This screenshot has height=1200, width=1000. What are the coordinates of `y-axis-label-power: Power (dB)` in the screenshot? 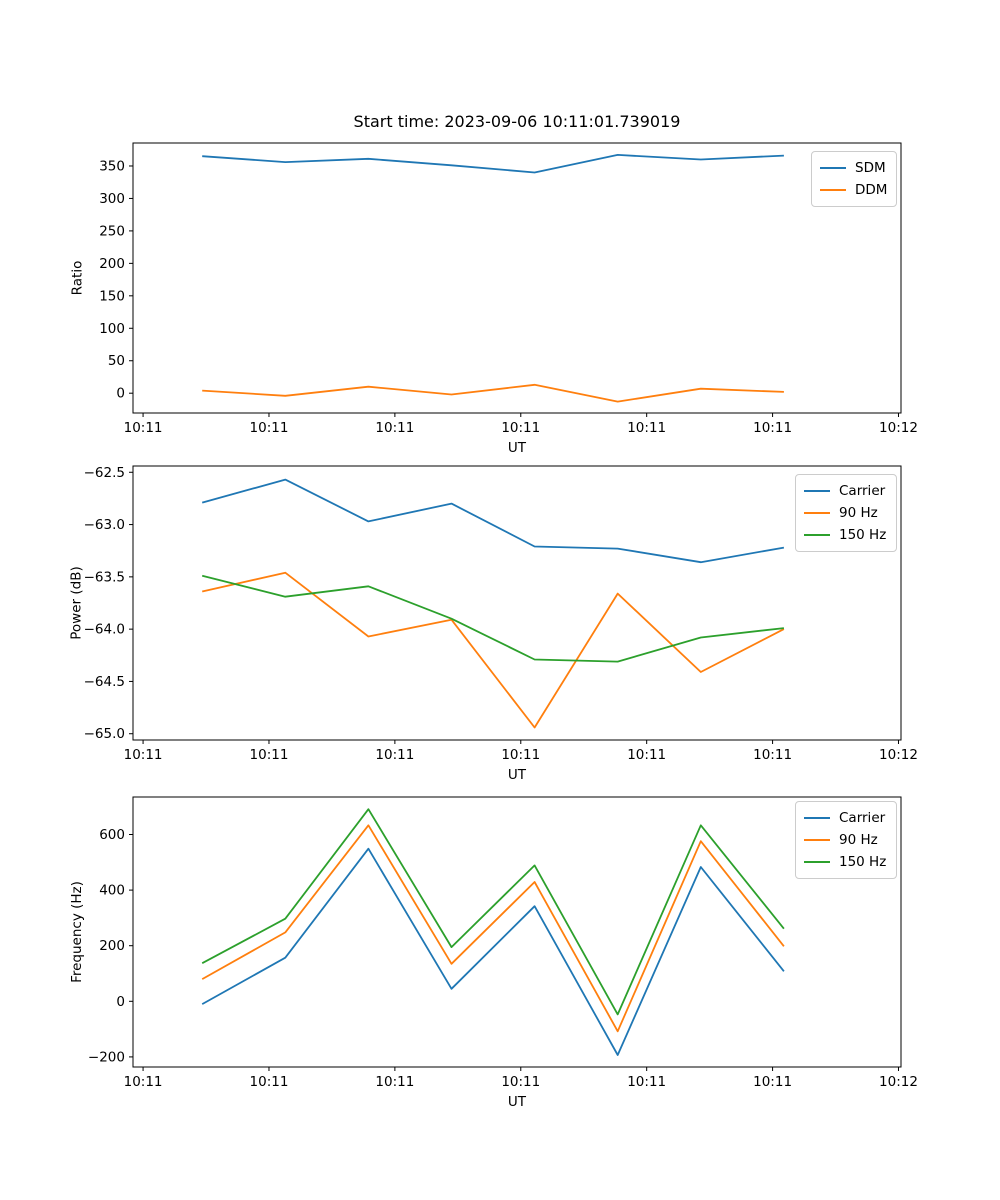 It's located at (77, 603).